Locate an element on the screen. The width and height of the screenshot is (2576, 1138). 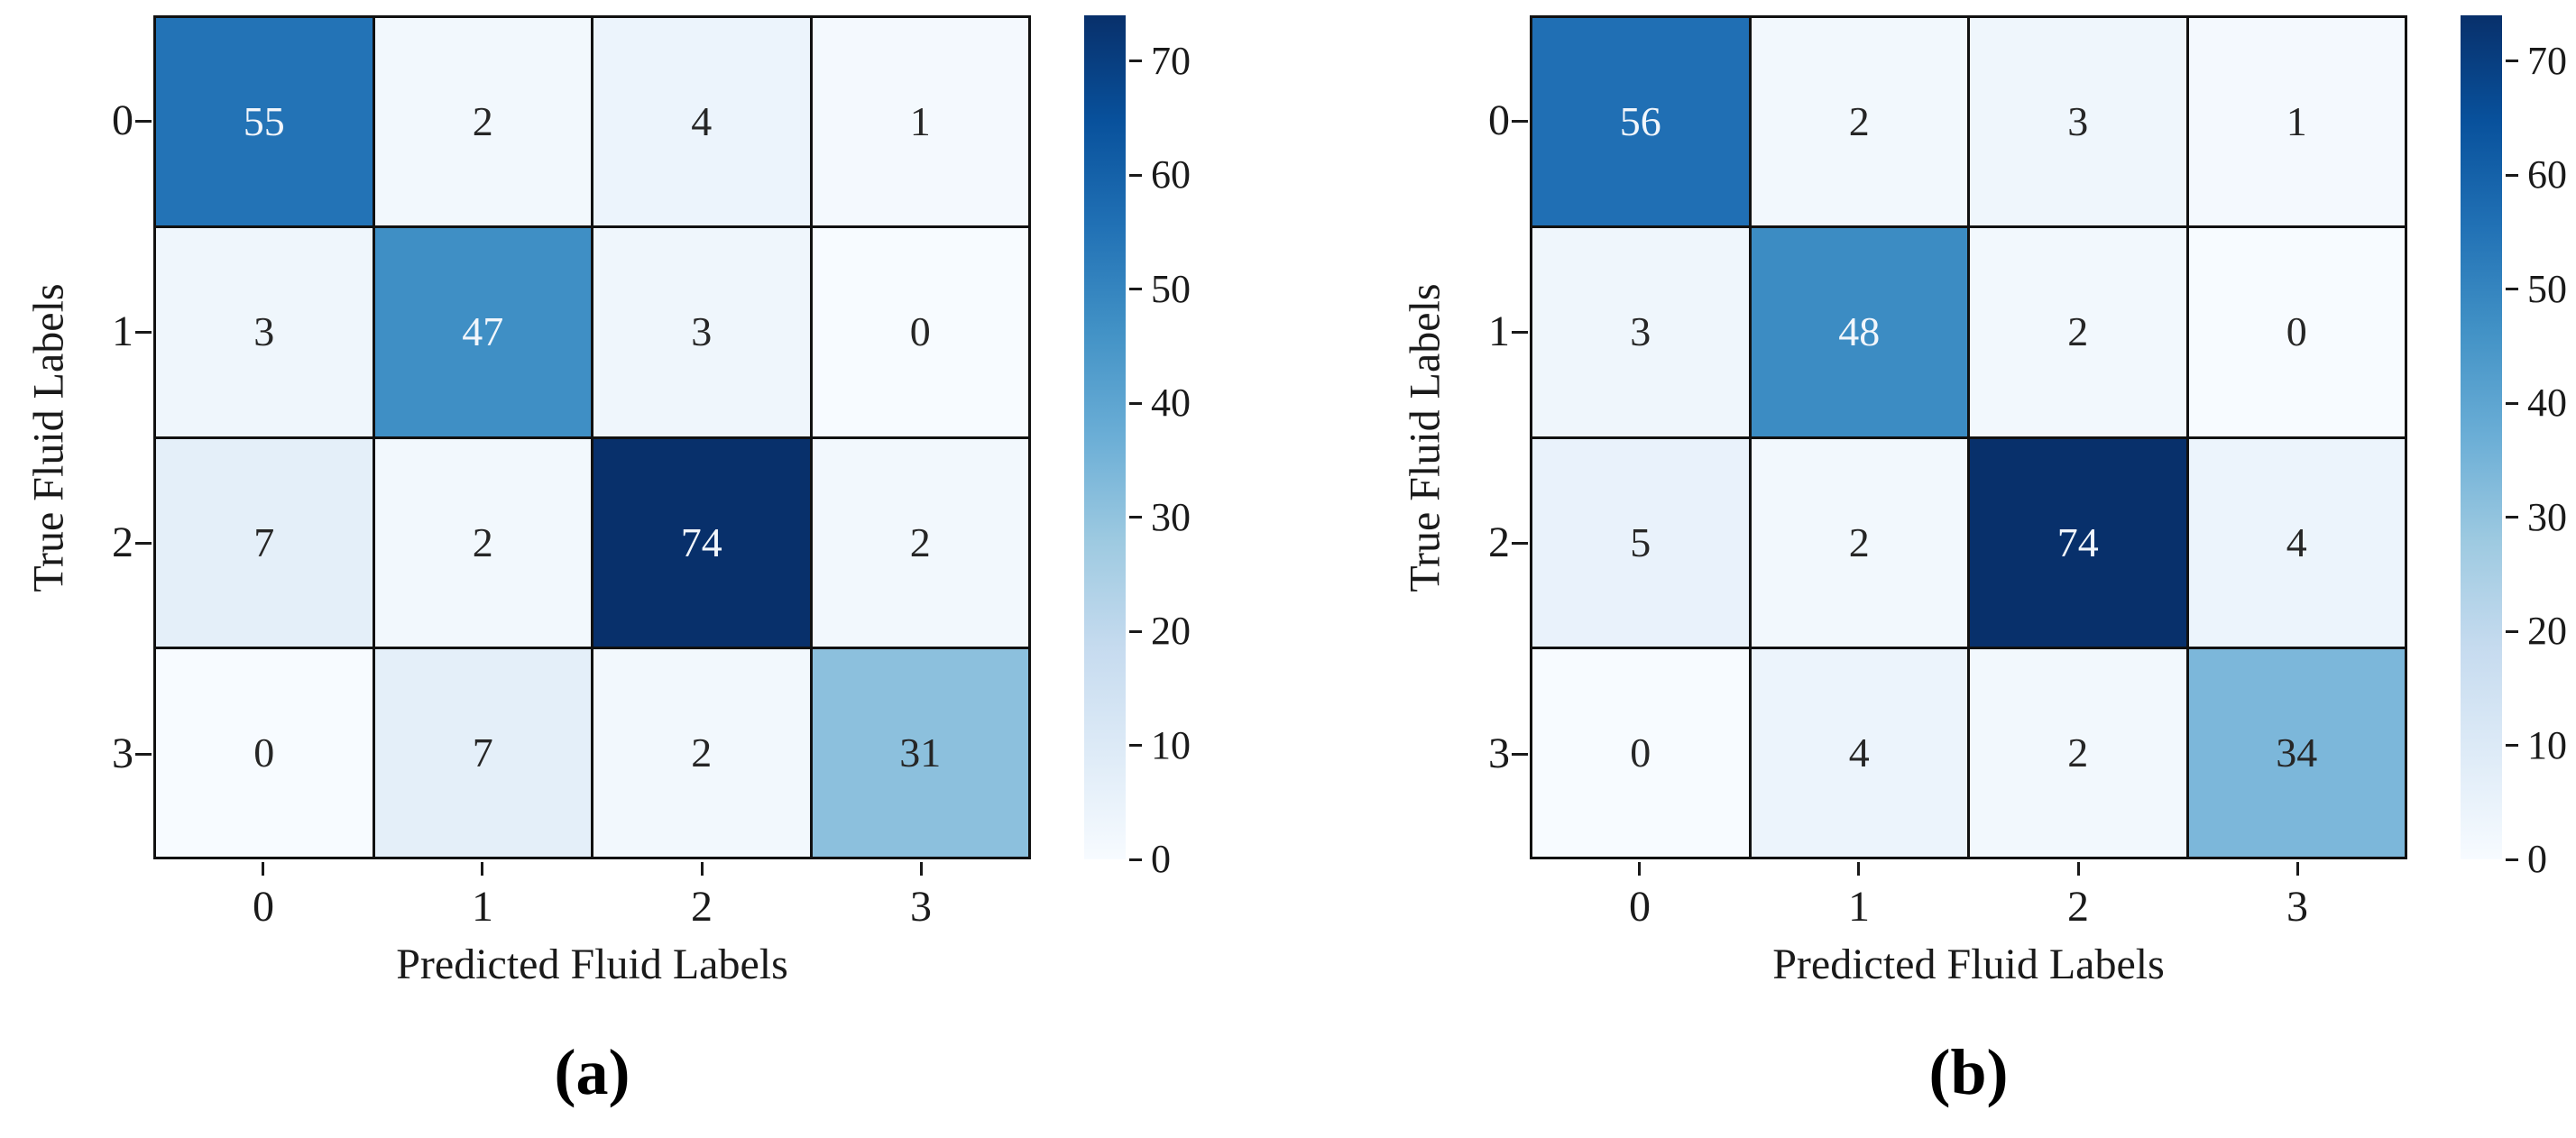
heatmap-cell-r3c1: 4 is located at coordinates (1859, 752).